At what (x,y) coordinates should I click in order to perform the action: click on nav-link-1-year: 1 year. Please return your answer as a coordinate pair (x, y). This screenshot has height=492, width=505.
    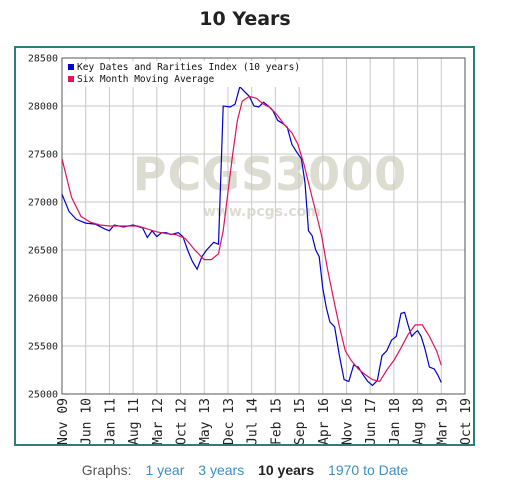
    Looking at the image, I should click on (165, 470).